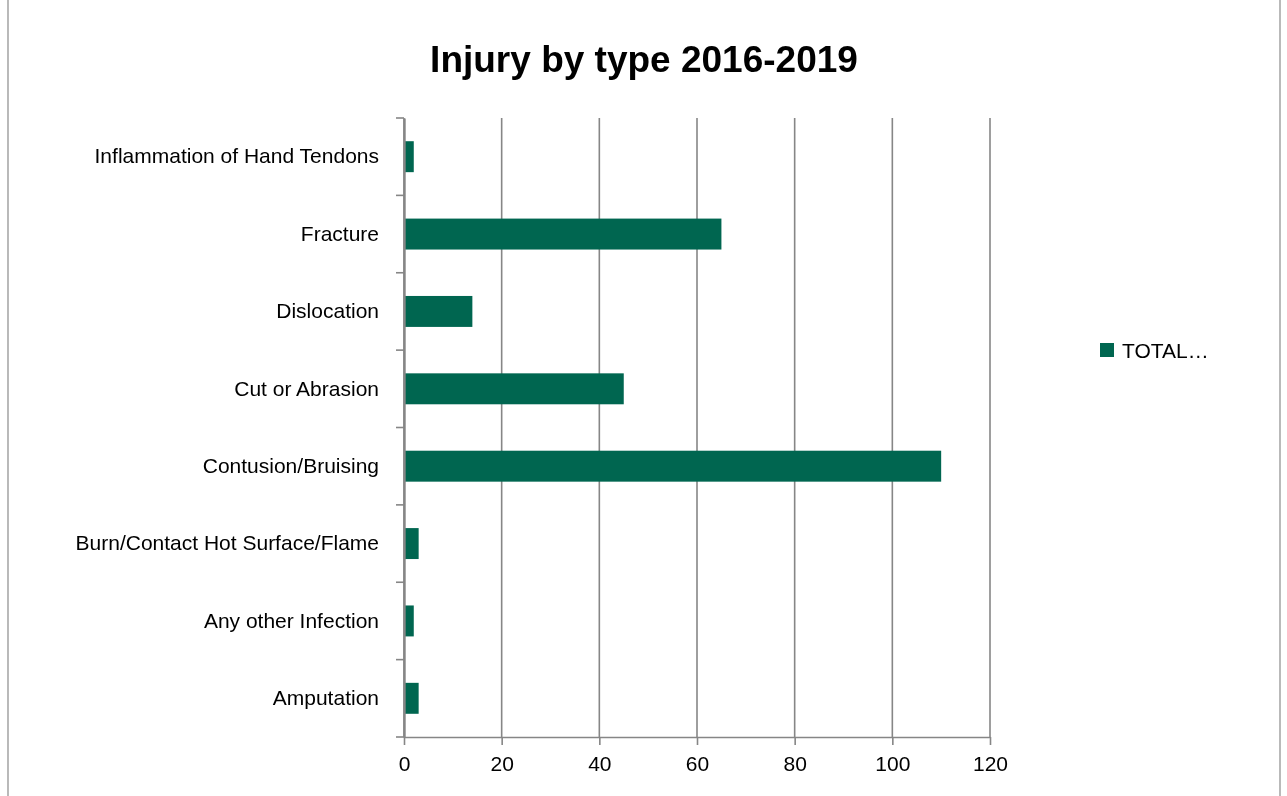  I want to click on x-tick-label: 80, so click(795, 764).